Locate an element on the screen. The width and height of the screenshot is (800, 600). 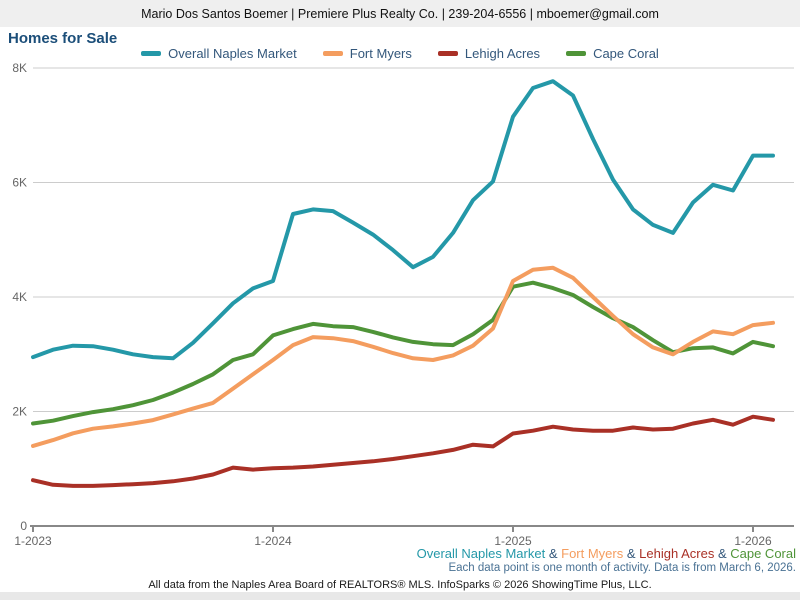
x-axis-label-1-2026: 1-2026 is located at coordinates (753, 541).